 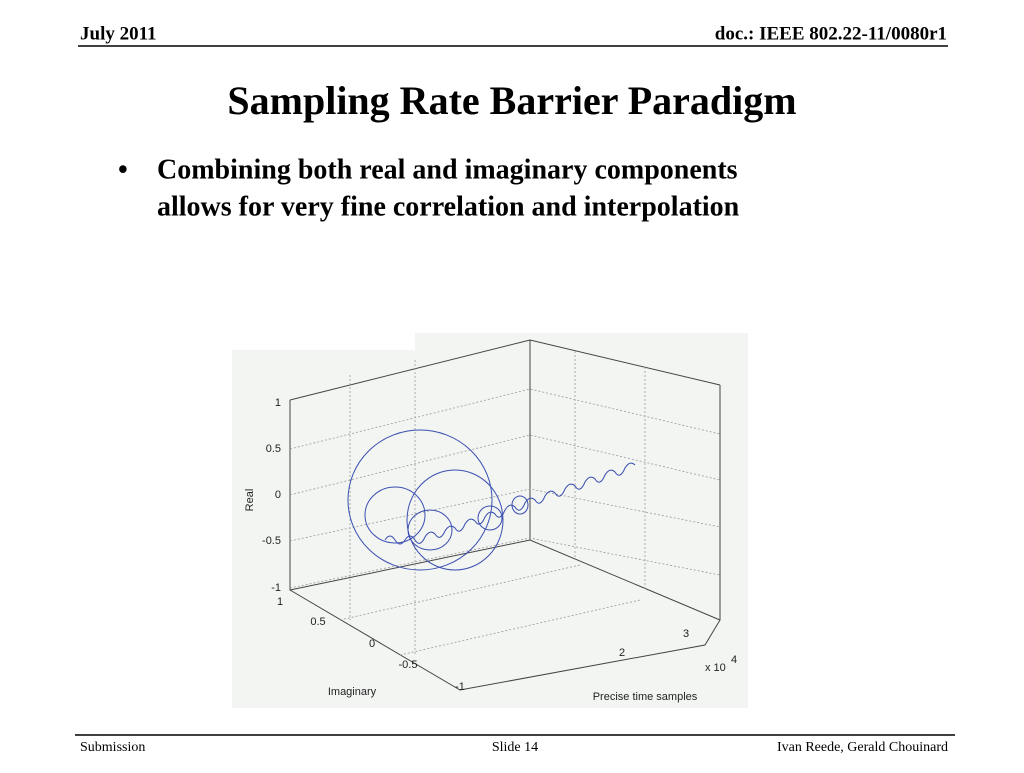 What do you see at coordinates (273, 449) in the screenshot?
I see `real-tick: 0.5` at bounding box center [273, 449].